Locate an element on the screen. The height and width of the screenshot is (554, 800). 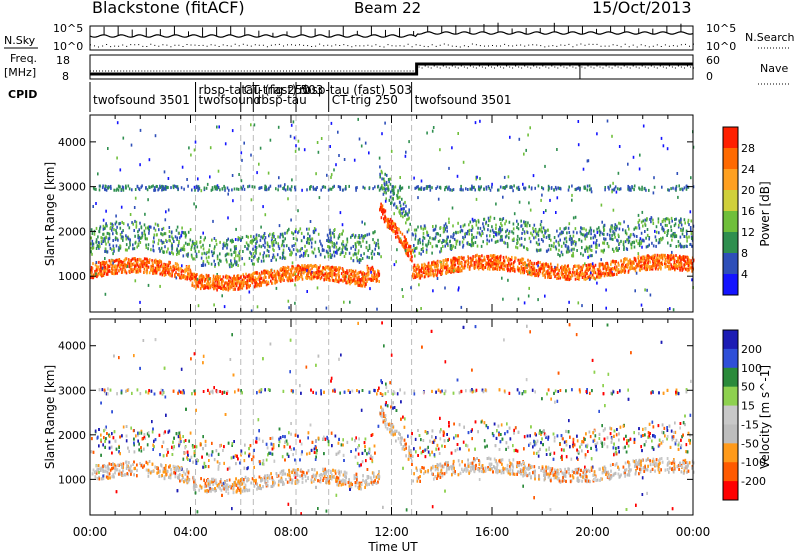
nave-dots is located at coordinates (392, 68).